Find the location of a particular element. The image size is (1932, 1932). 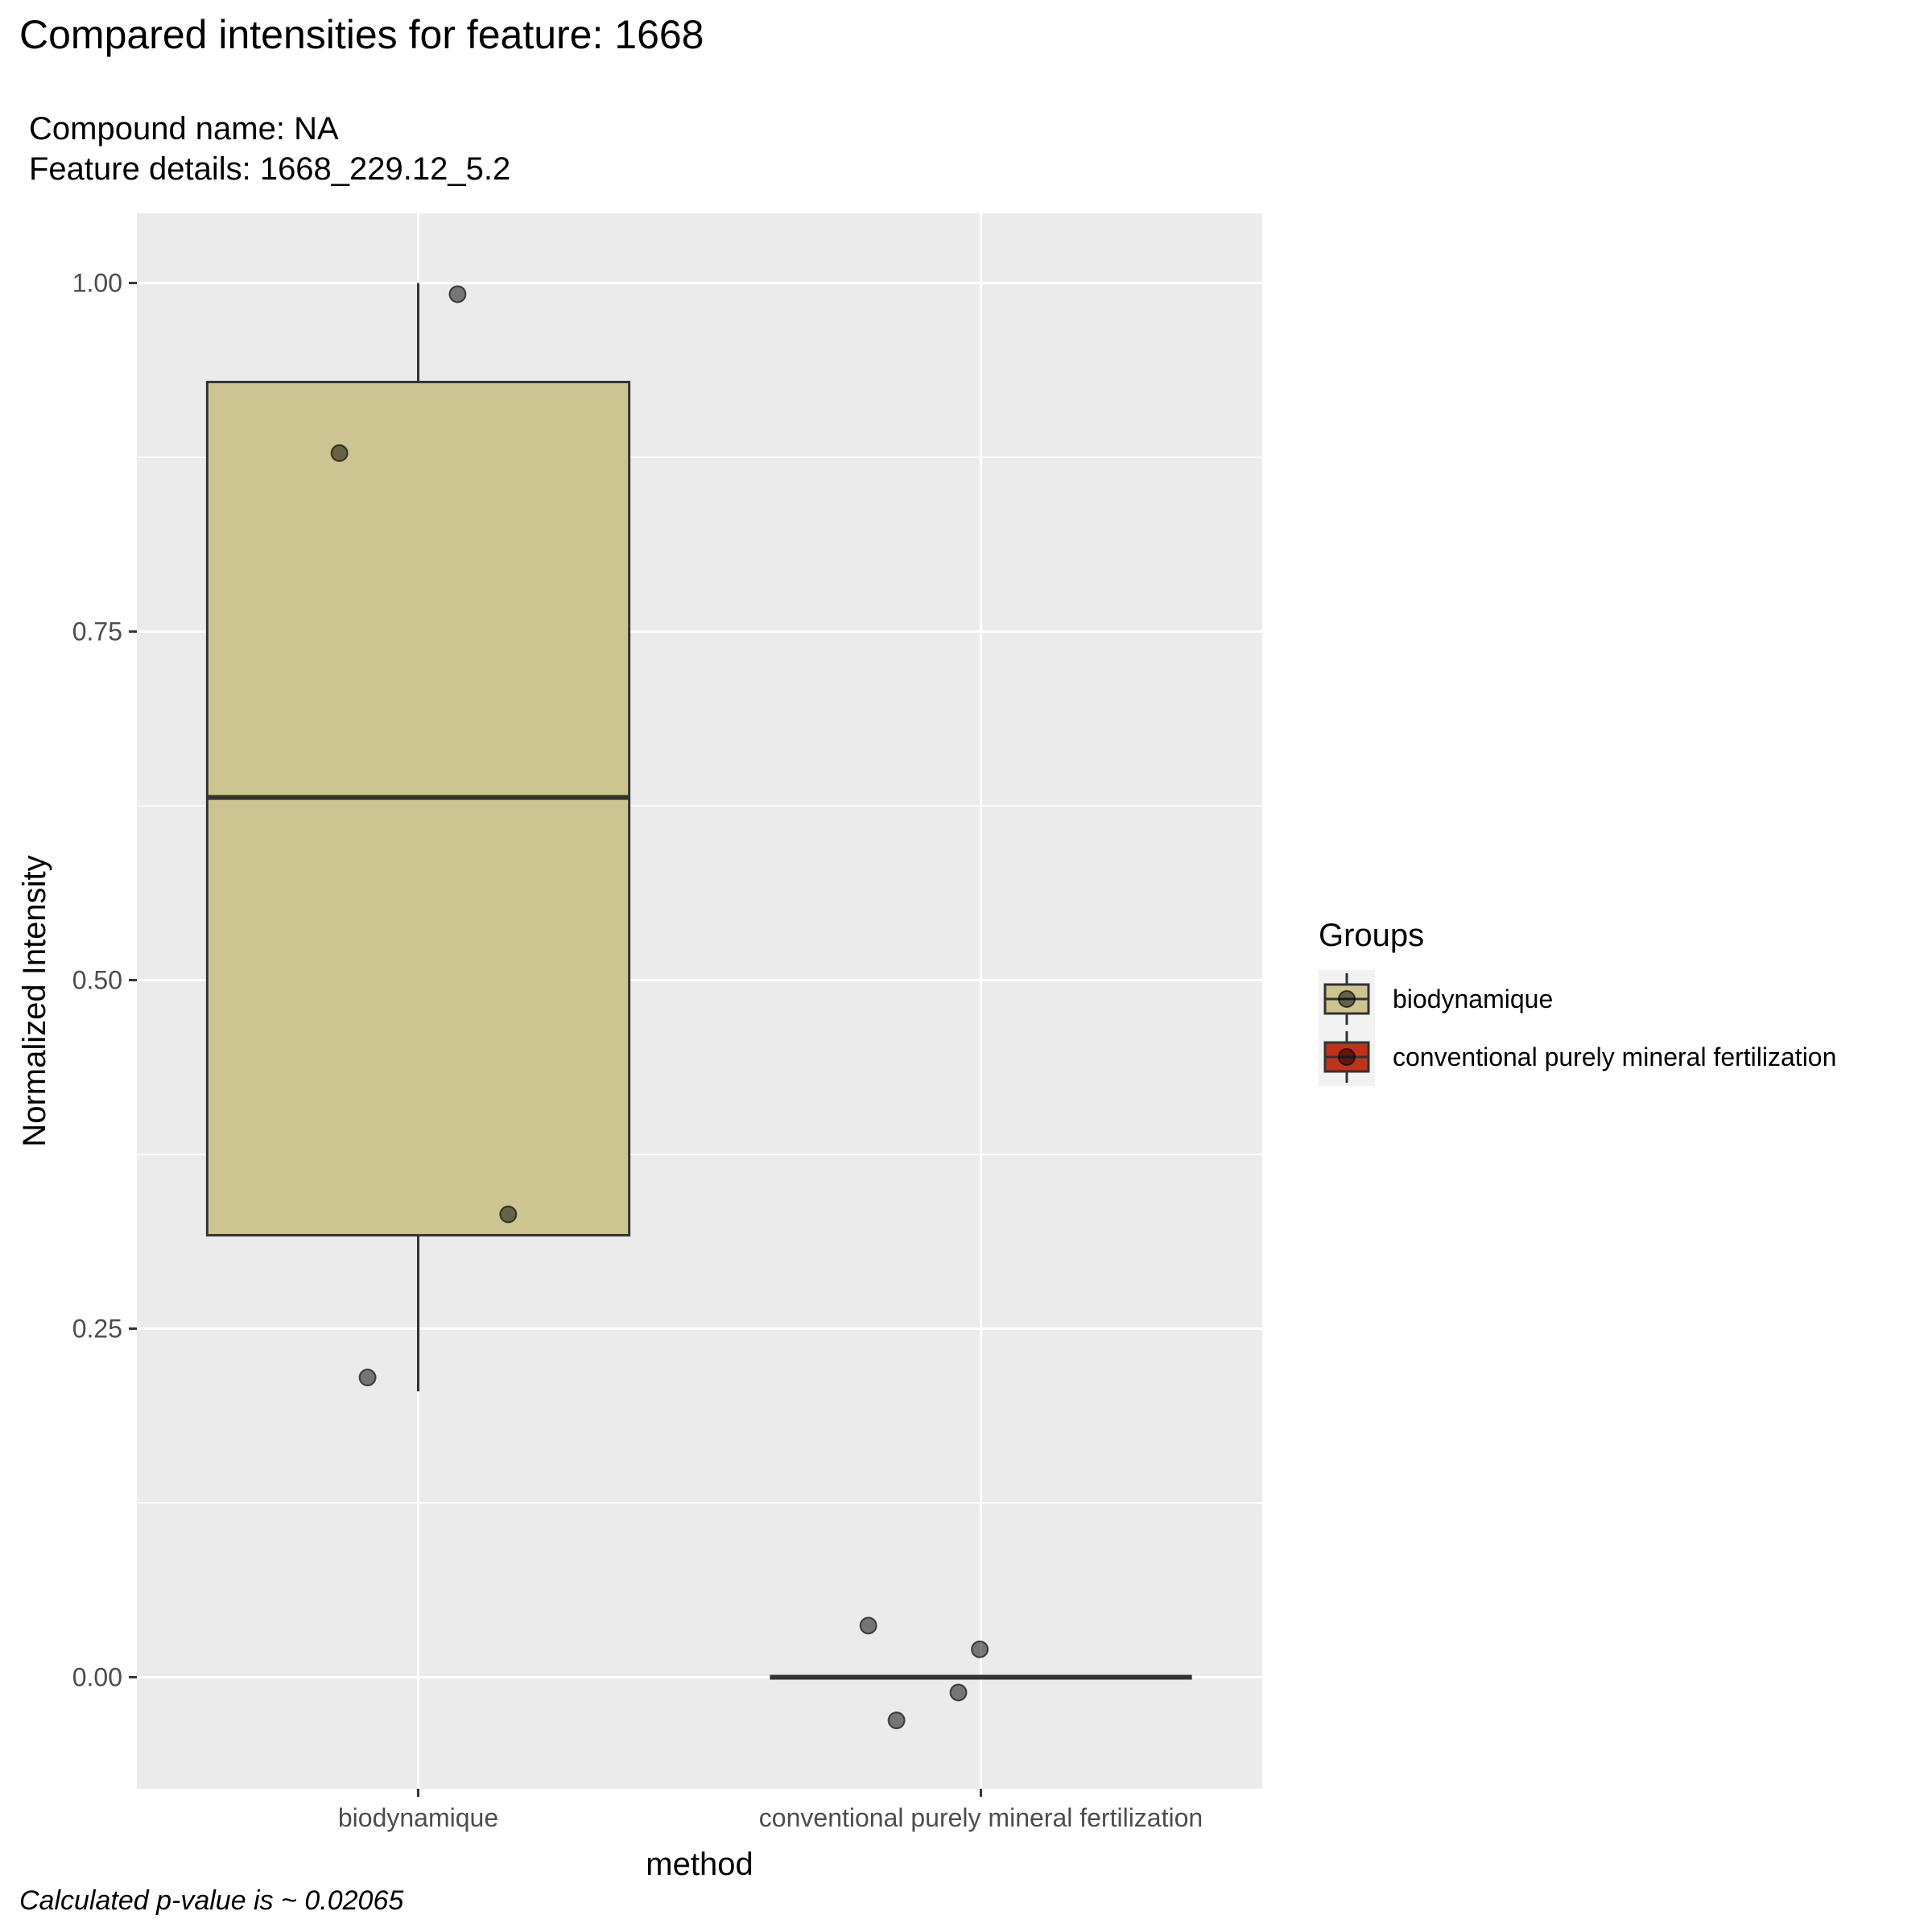

chart-title: Compared intensities for feature: 1668 is located at coordinates (361, 34).